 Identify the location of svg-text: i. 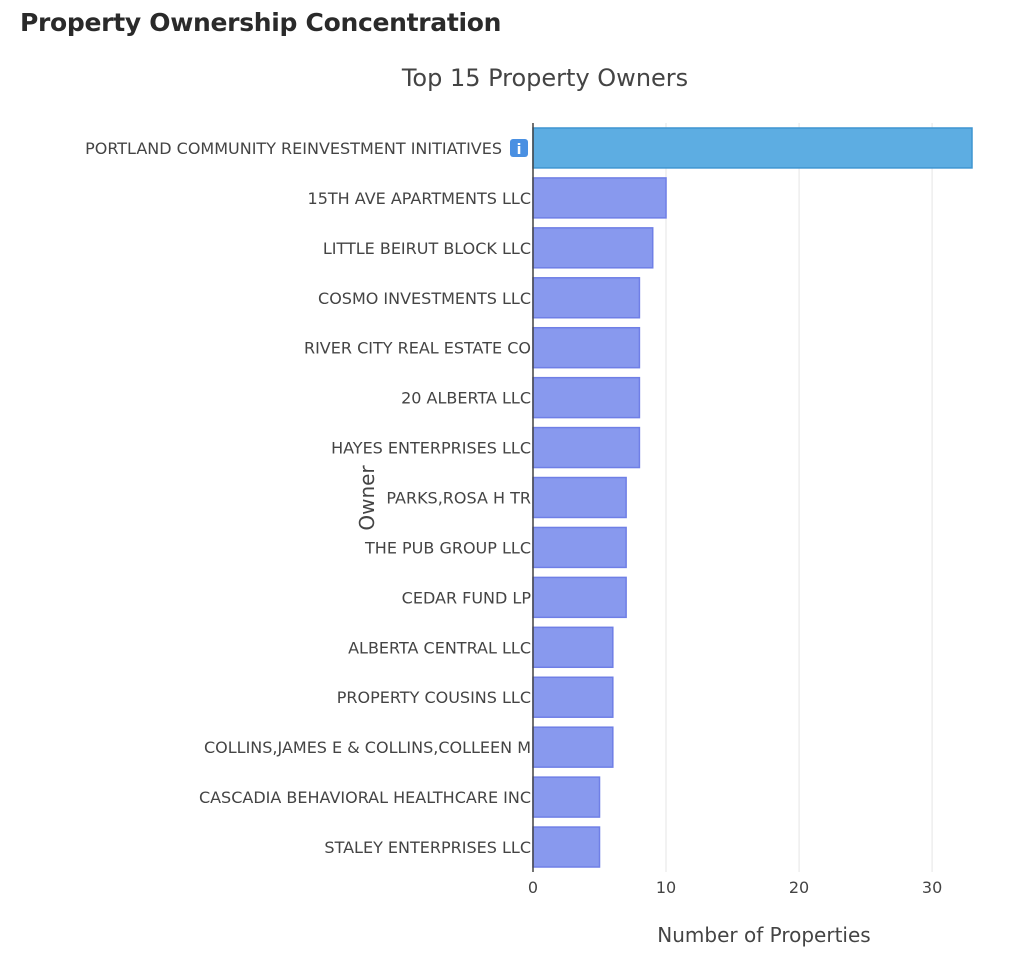
(519, 150).